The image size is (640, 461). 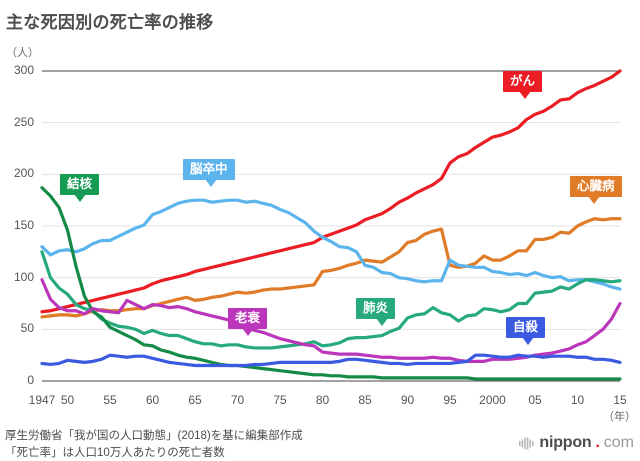 I want to click on source-note-line2: 「死亡率」は人口10万人あたりの死亡者数, so click(x=115, y=452).